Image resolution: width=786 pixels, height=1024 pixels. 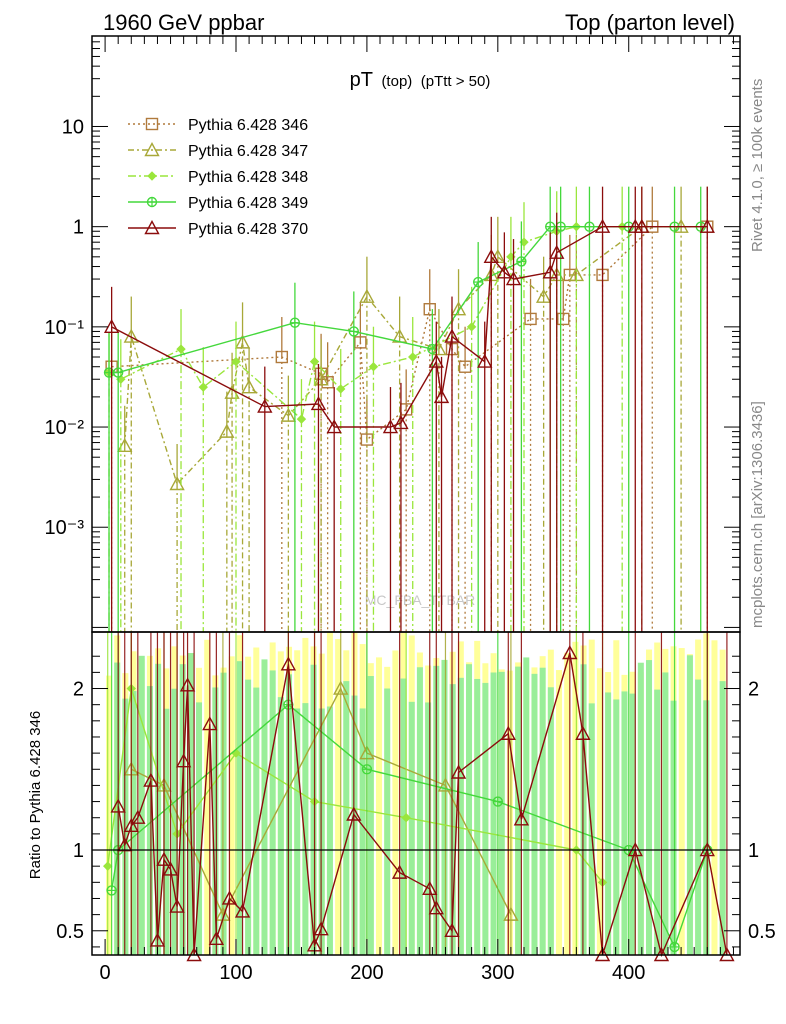 What do you see at coordinates (105, 973) in the screenshot?
I see `xtick-label: 0` at bounding box center [105, 973].